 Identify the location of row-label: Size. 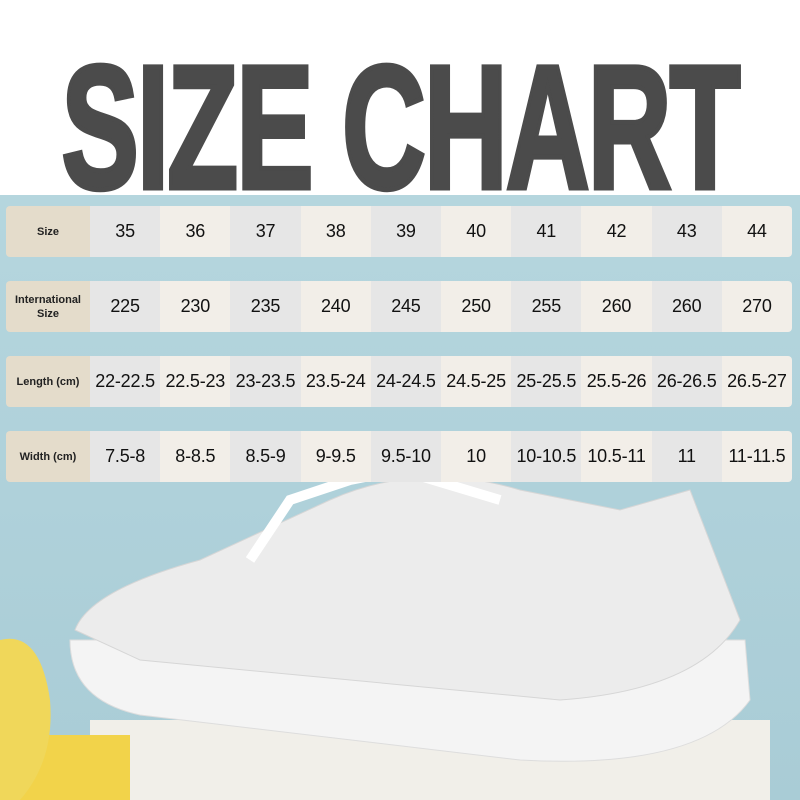
(48, 231).